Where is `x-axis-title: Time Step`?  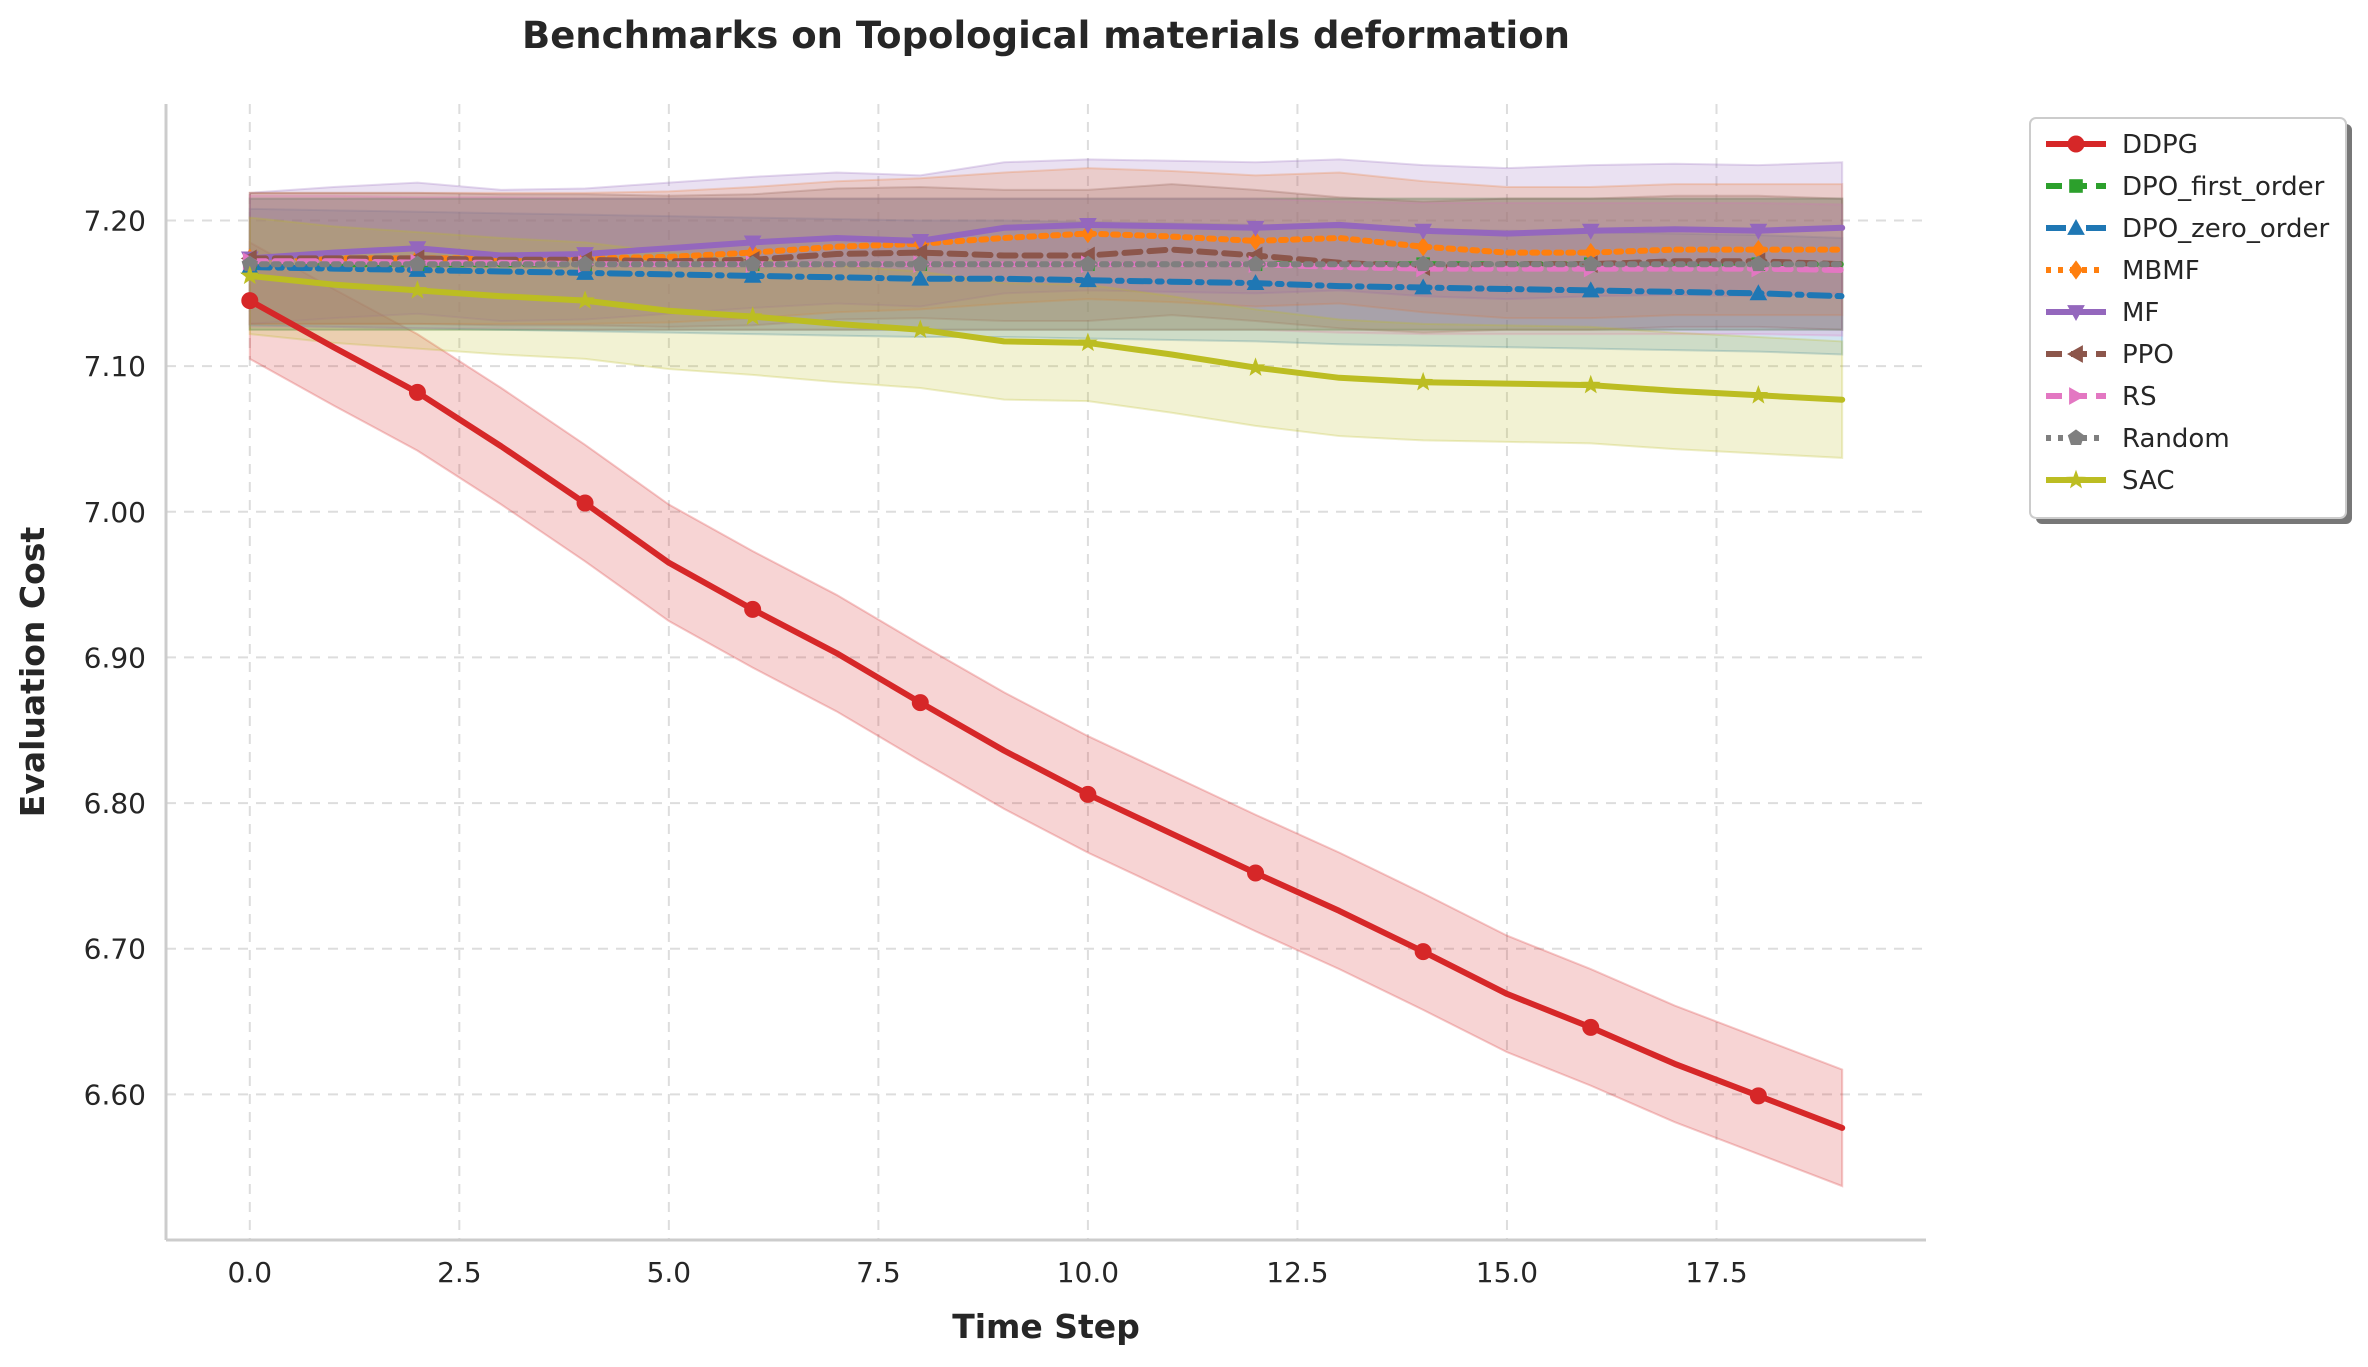 x-axis-title: Time Step is located at coordinates (1046, 1326).